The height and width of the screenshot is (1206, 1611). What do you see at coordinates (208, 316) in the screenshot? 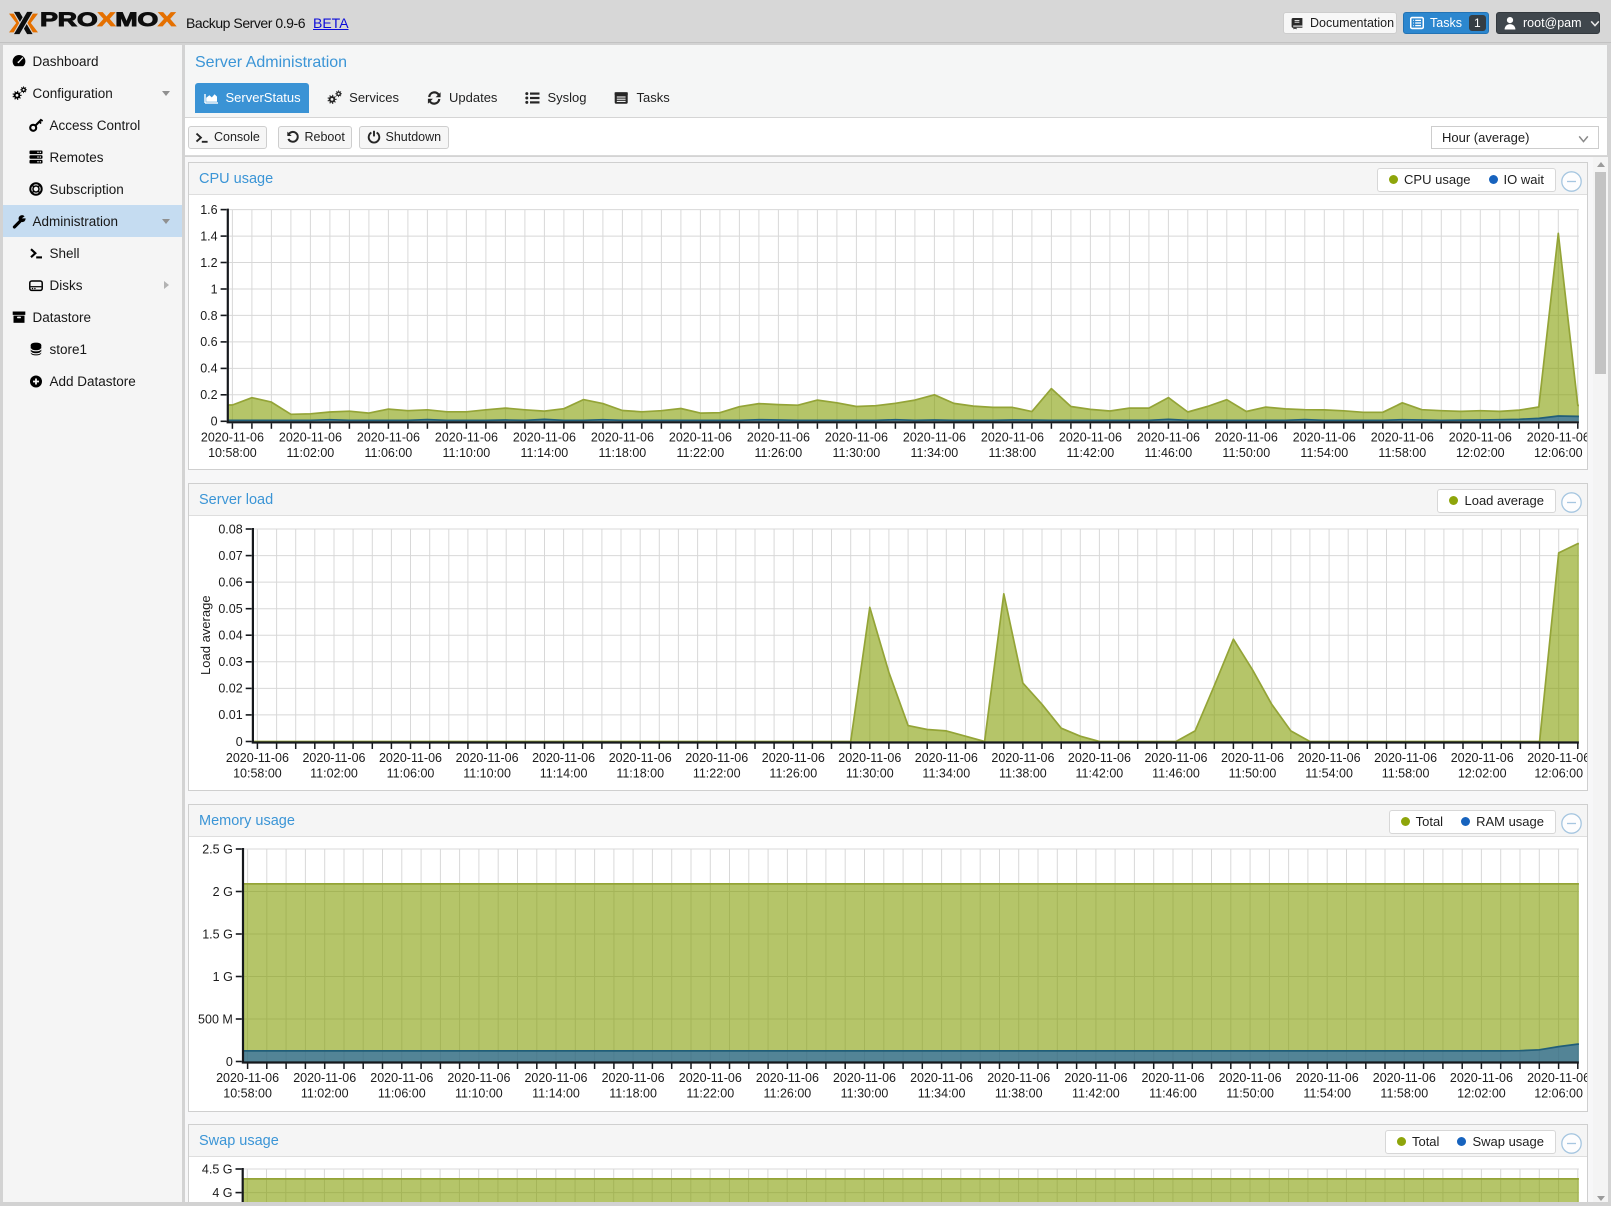
I see `svg-text: 0.8` at bounding box center [208, 316].